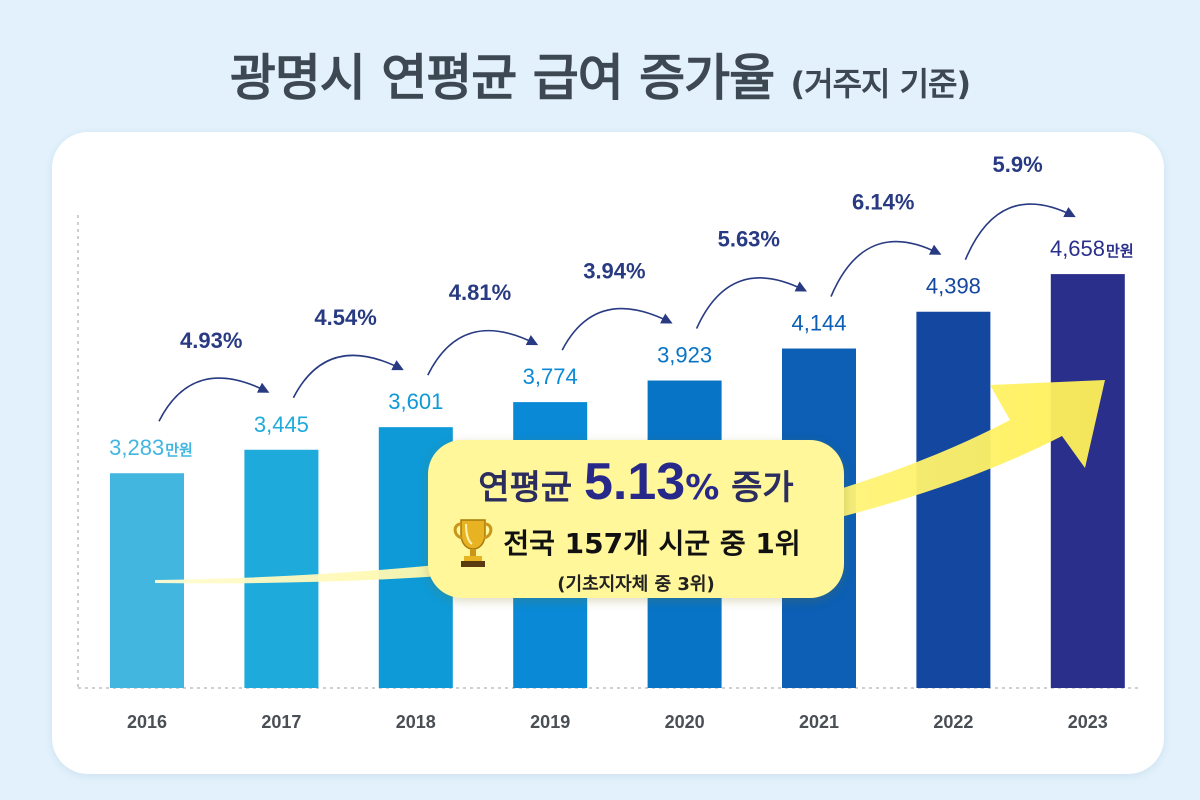 This screenshot has width=1200, height=800. What do you see at coordinates (881, 84) in the screenshot?
I see `chart-title-sub: (거주지 기준)` at bounding box center [881, 84].